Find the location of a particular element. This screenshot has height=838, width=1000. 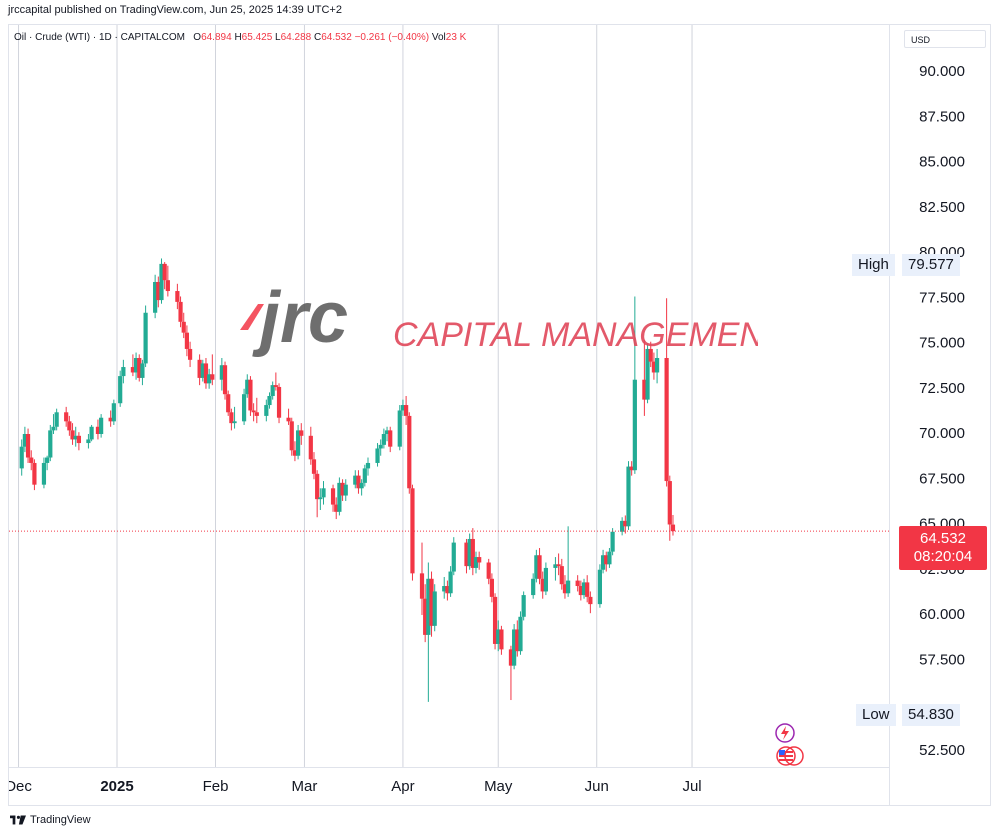

us-flag-event-icon is located at coordinates (790, 756).